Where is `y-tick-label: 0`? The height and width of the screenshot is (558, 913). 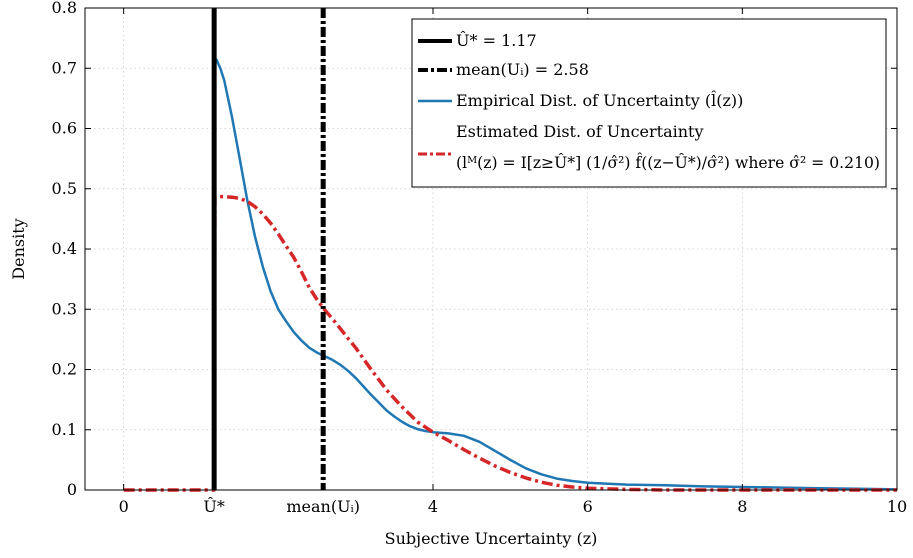 y-tick-label: 0 is located at coordinates (72, 489).